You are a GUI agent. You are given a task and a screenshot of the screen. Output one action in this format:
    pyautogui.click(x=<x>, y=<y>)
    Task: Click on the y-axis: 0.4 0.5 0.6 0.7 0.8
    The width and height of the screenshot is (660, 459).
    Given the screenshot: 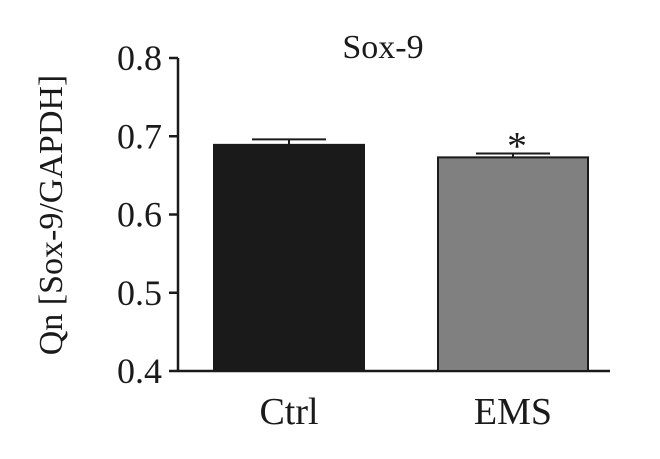 What is the action you would take?
    pyautogui.click(x=148, y=214)
    